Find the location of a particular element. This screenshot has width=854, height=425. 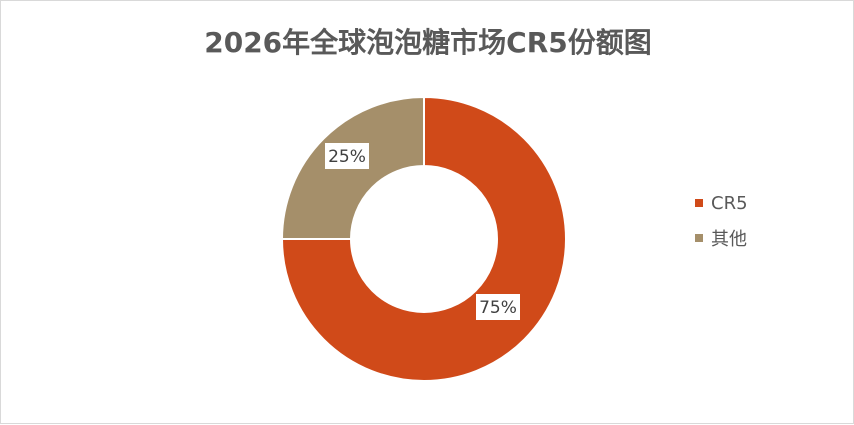

data-label-1: 75% is located at coordinates (498, 308).